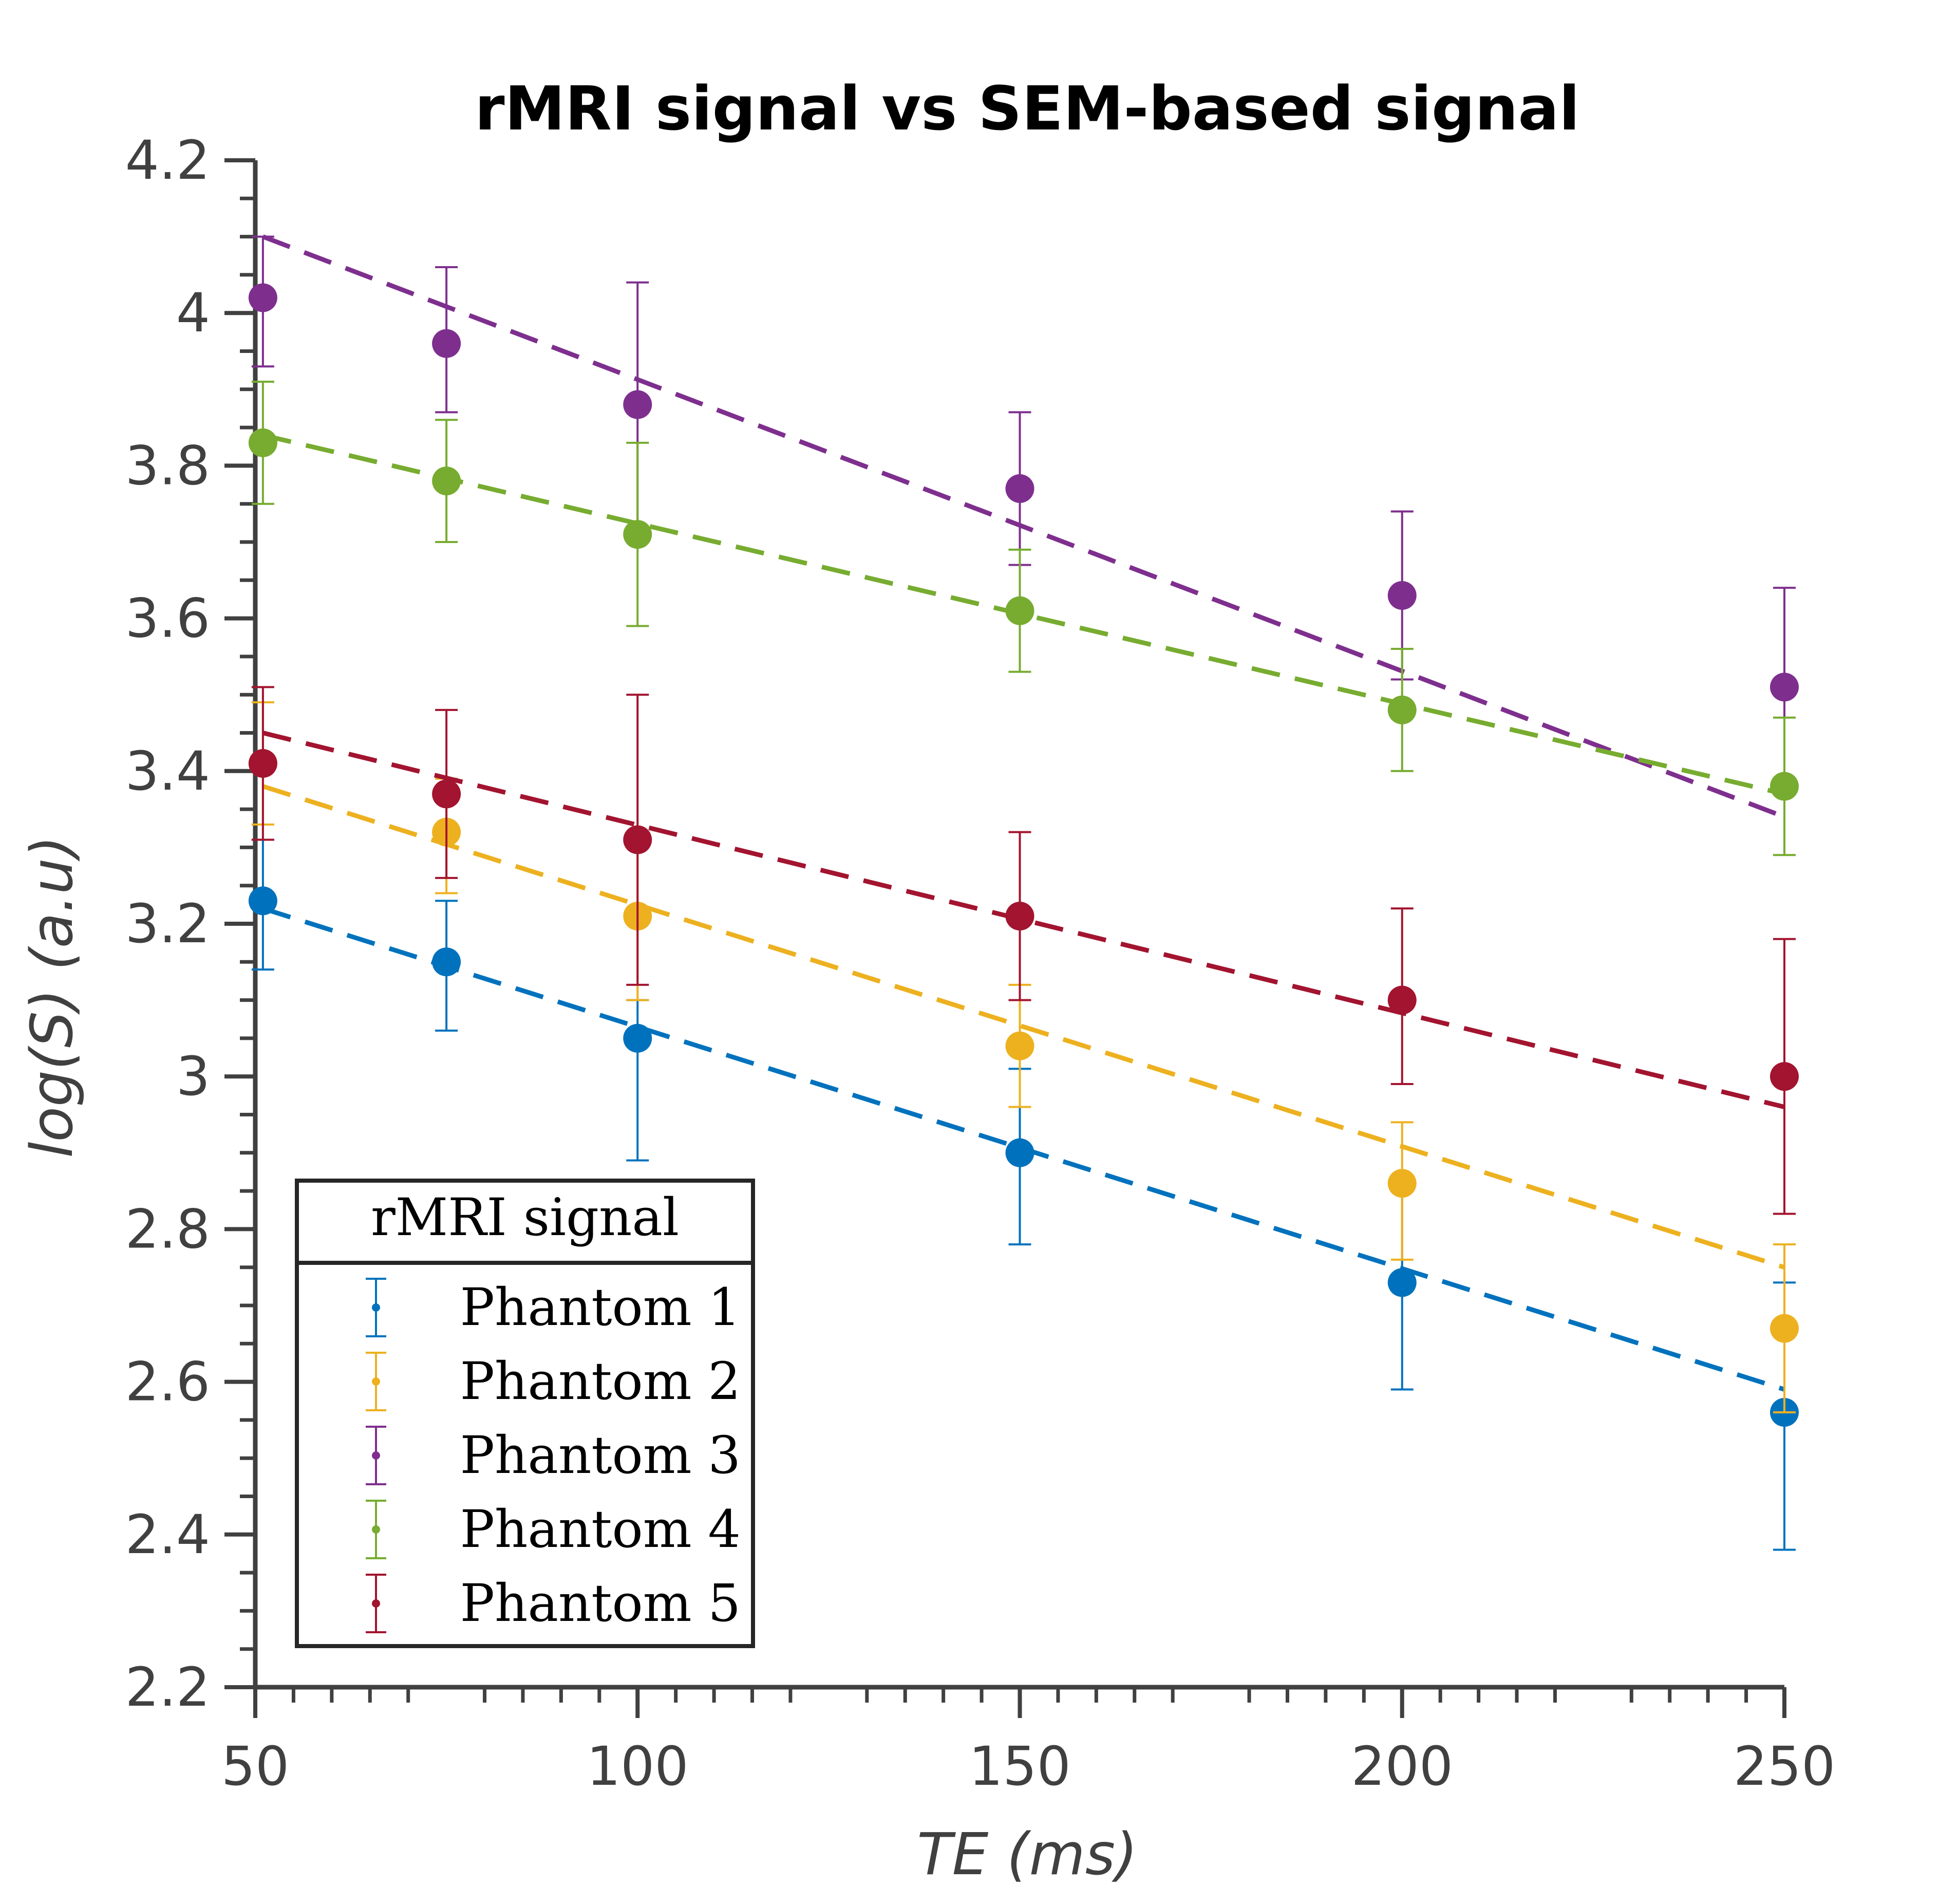 This screenshot has width=1958, height=1904. I want to click on y-axis-label: log(S) (a.u), so click(52, 996).